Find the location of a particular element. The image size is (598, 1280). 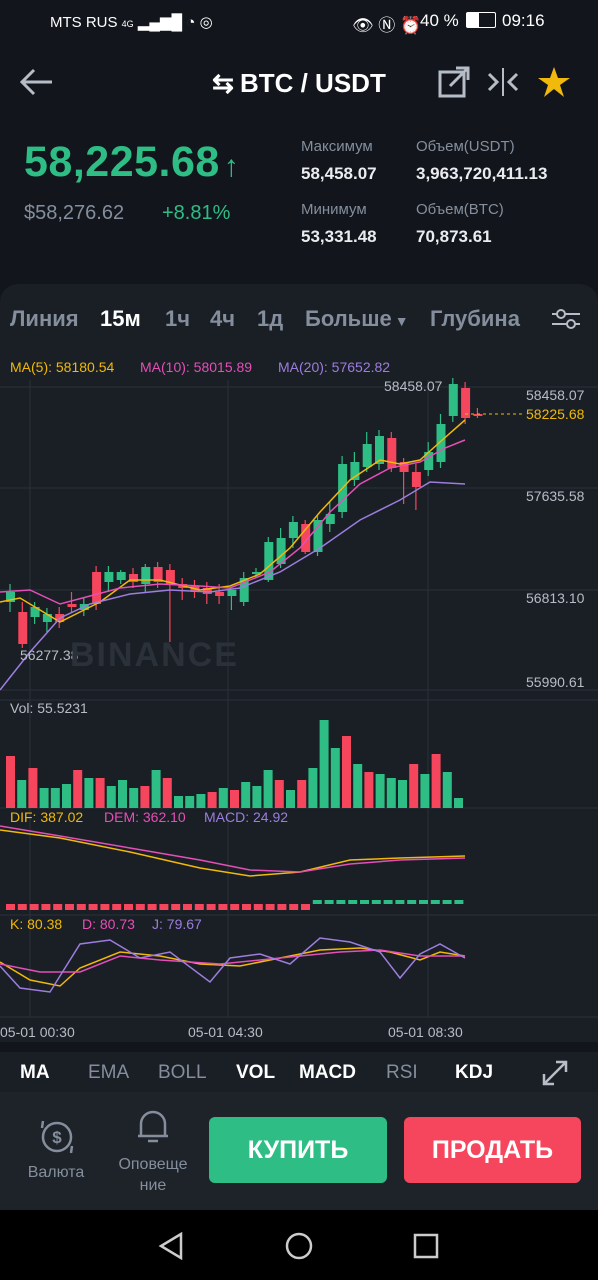

macd-label: MACD: 24.92 is located at coordinates (246, 817).